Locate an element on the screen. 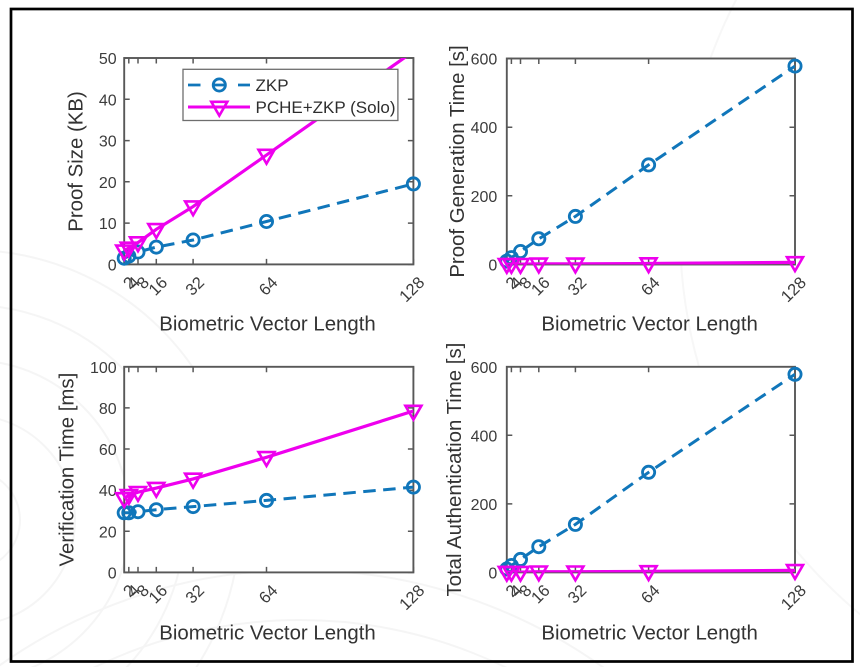 The height and width of the screenshot is (667, 860). svg-text: Total Authentication Time [s] is located at coordinates (455, 470).